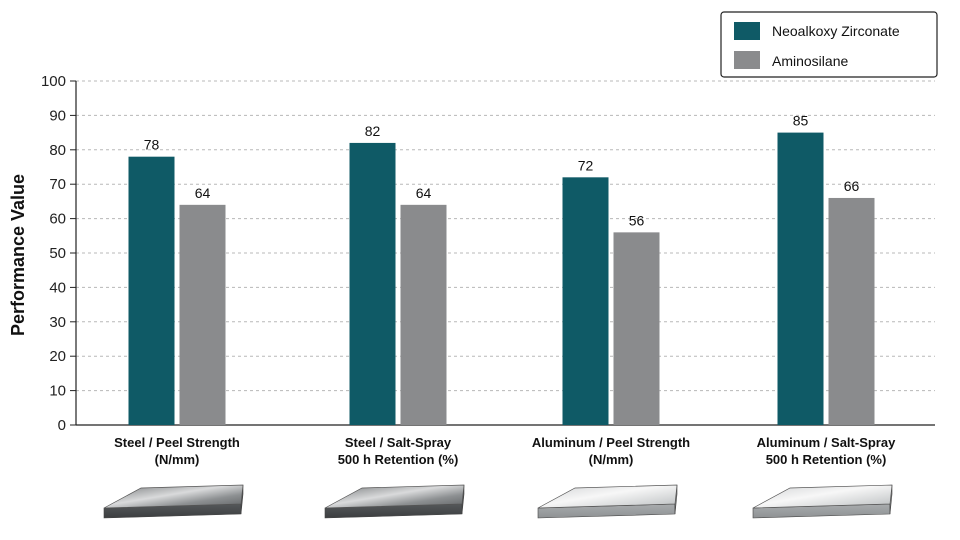 This screenshot has height=540, width=960. Describe the element at coordinates (57, 150) in the screenshot. I see `y-tick-label: 80` at that location.